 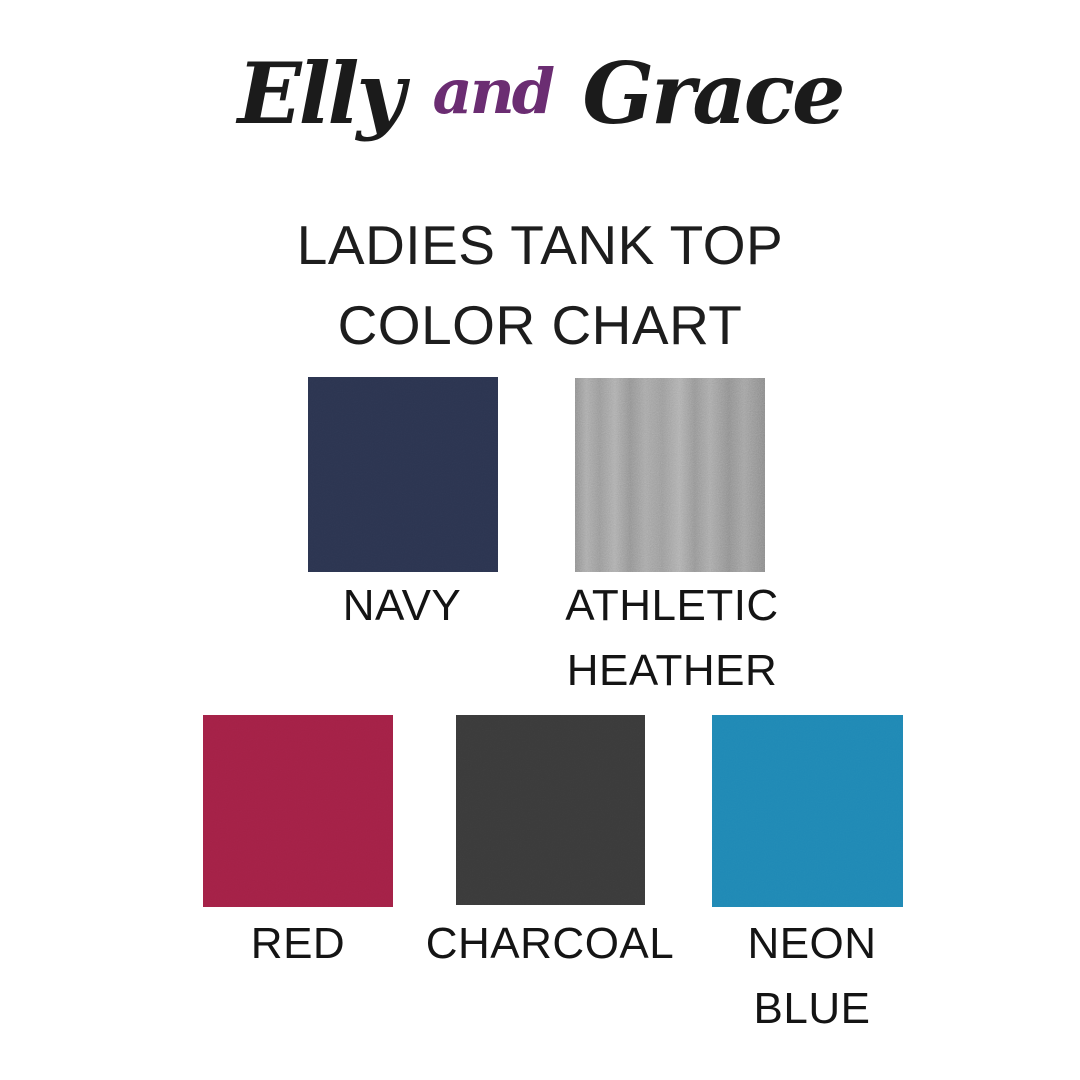 What do you see at coordinates (812, 976) in the screenshot?
I see `swatch-label-neon-blue: NEON BLUE` at bounding box center [812, 976].